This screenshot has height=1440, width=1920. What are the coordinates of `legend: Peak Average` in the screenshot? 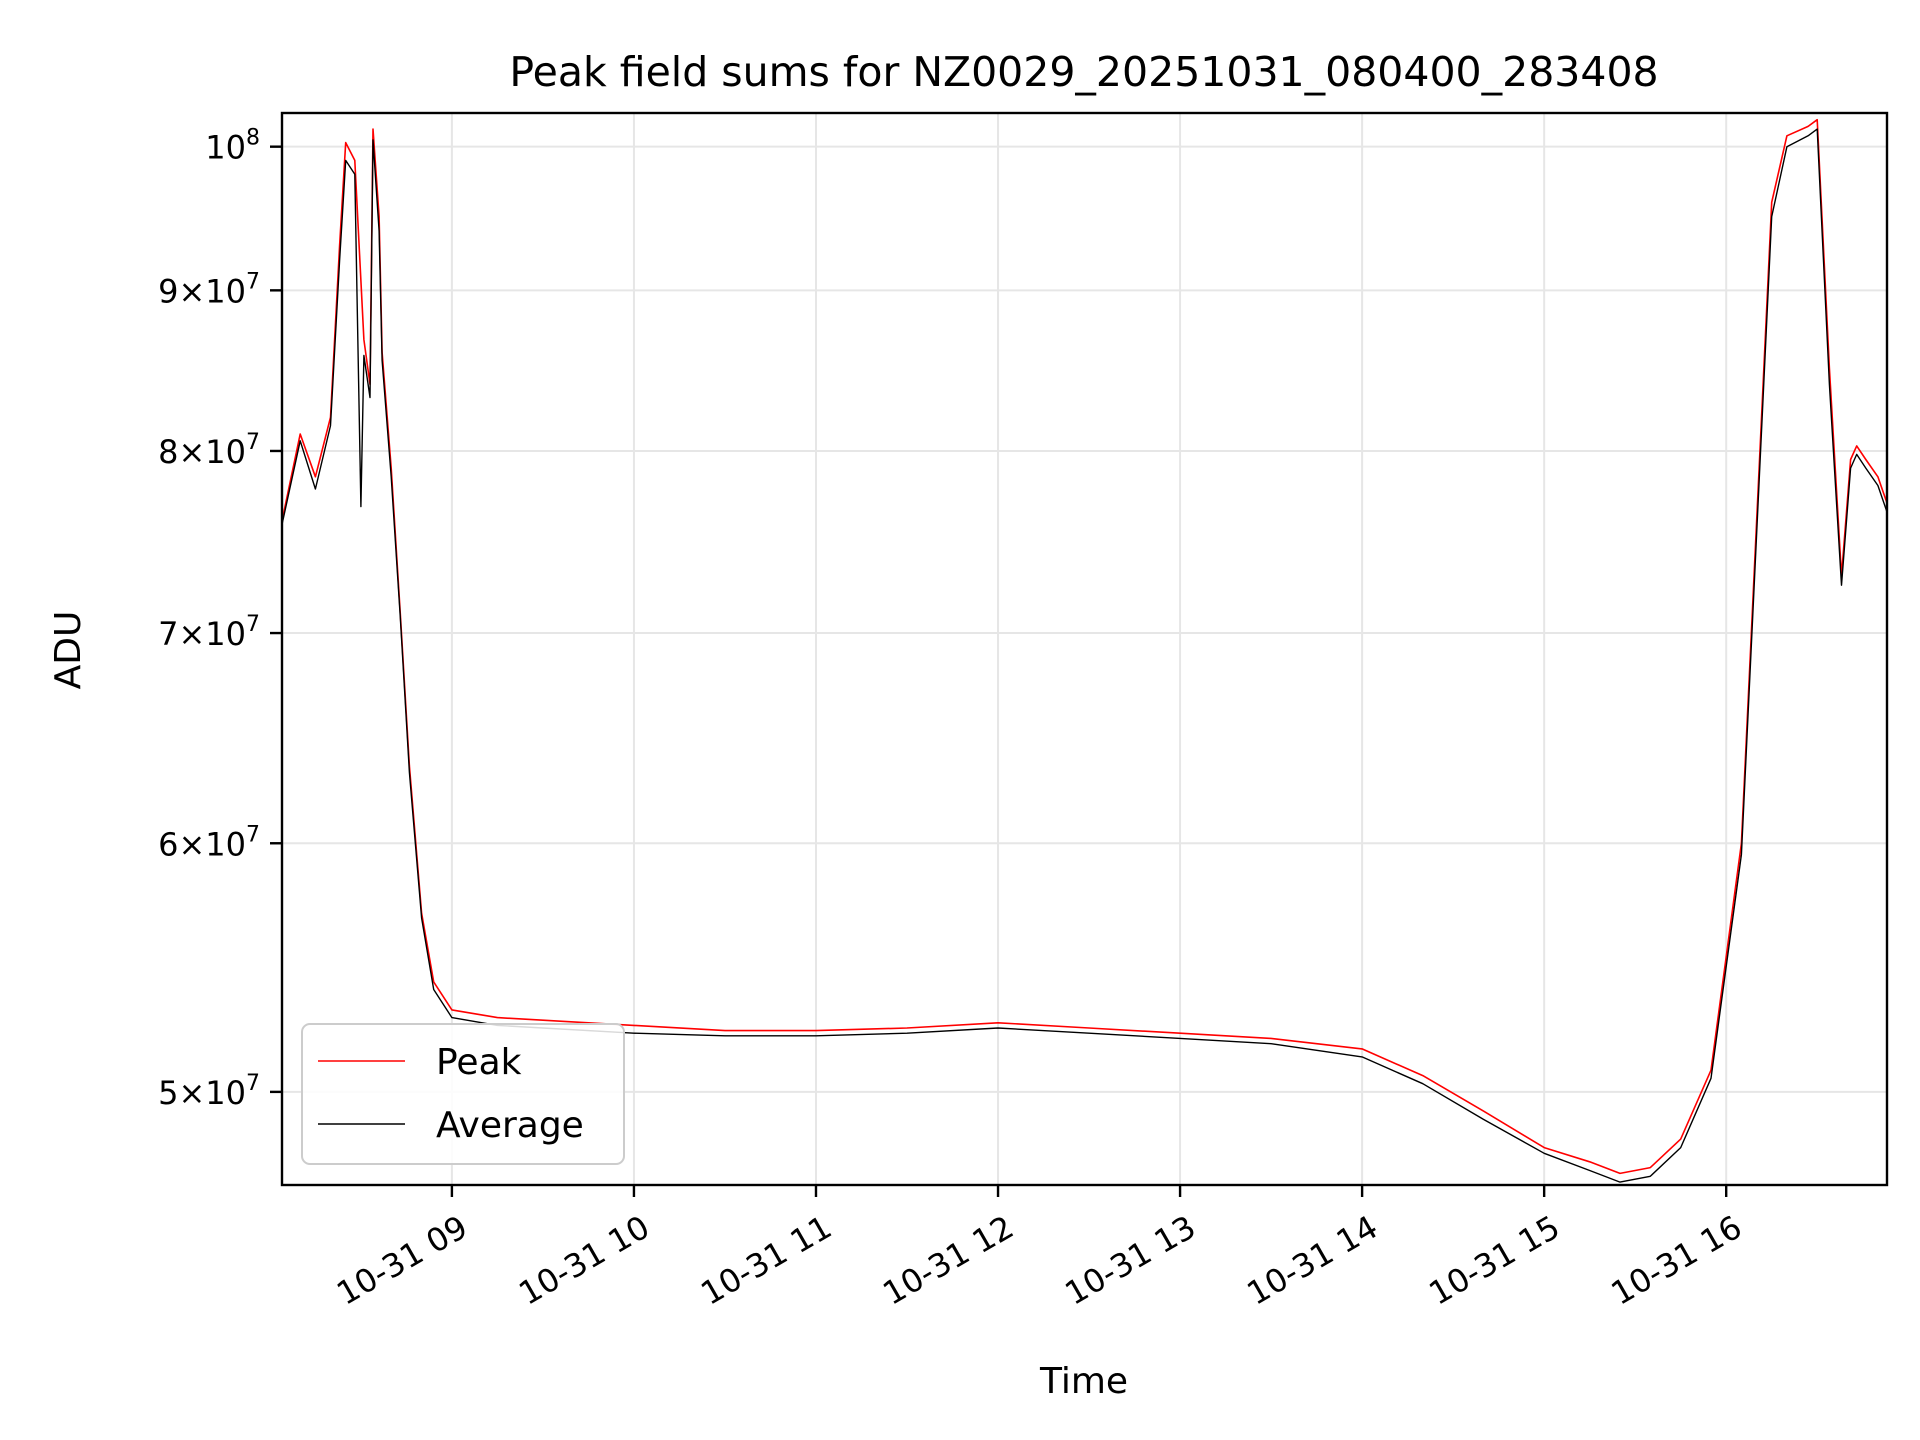 It's located at (463, 1094).